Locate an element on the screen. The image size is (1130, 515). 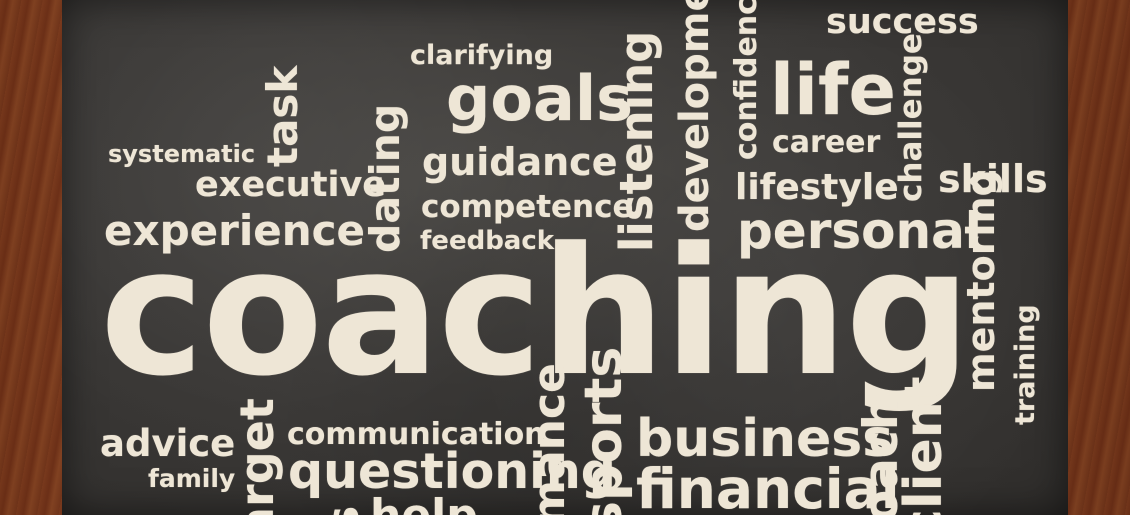
word-training: training is located at coordinates (1025, 364).